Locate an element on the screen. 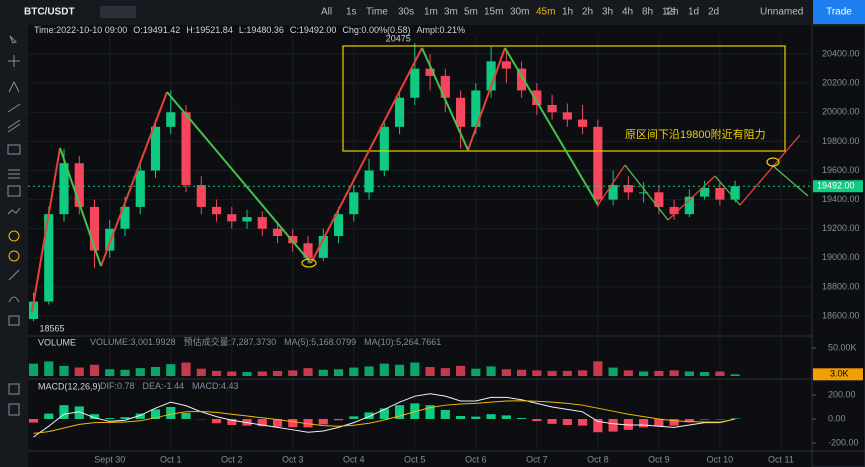 The image size is (865, 467). channel-tool is located at coordinates (14, 126).